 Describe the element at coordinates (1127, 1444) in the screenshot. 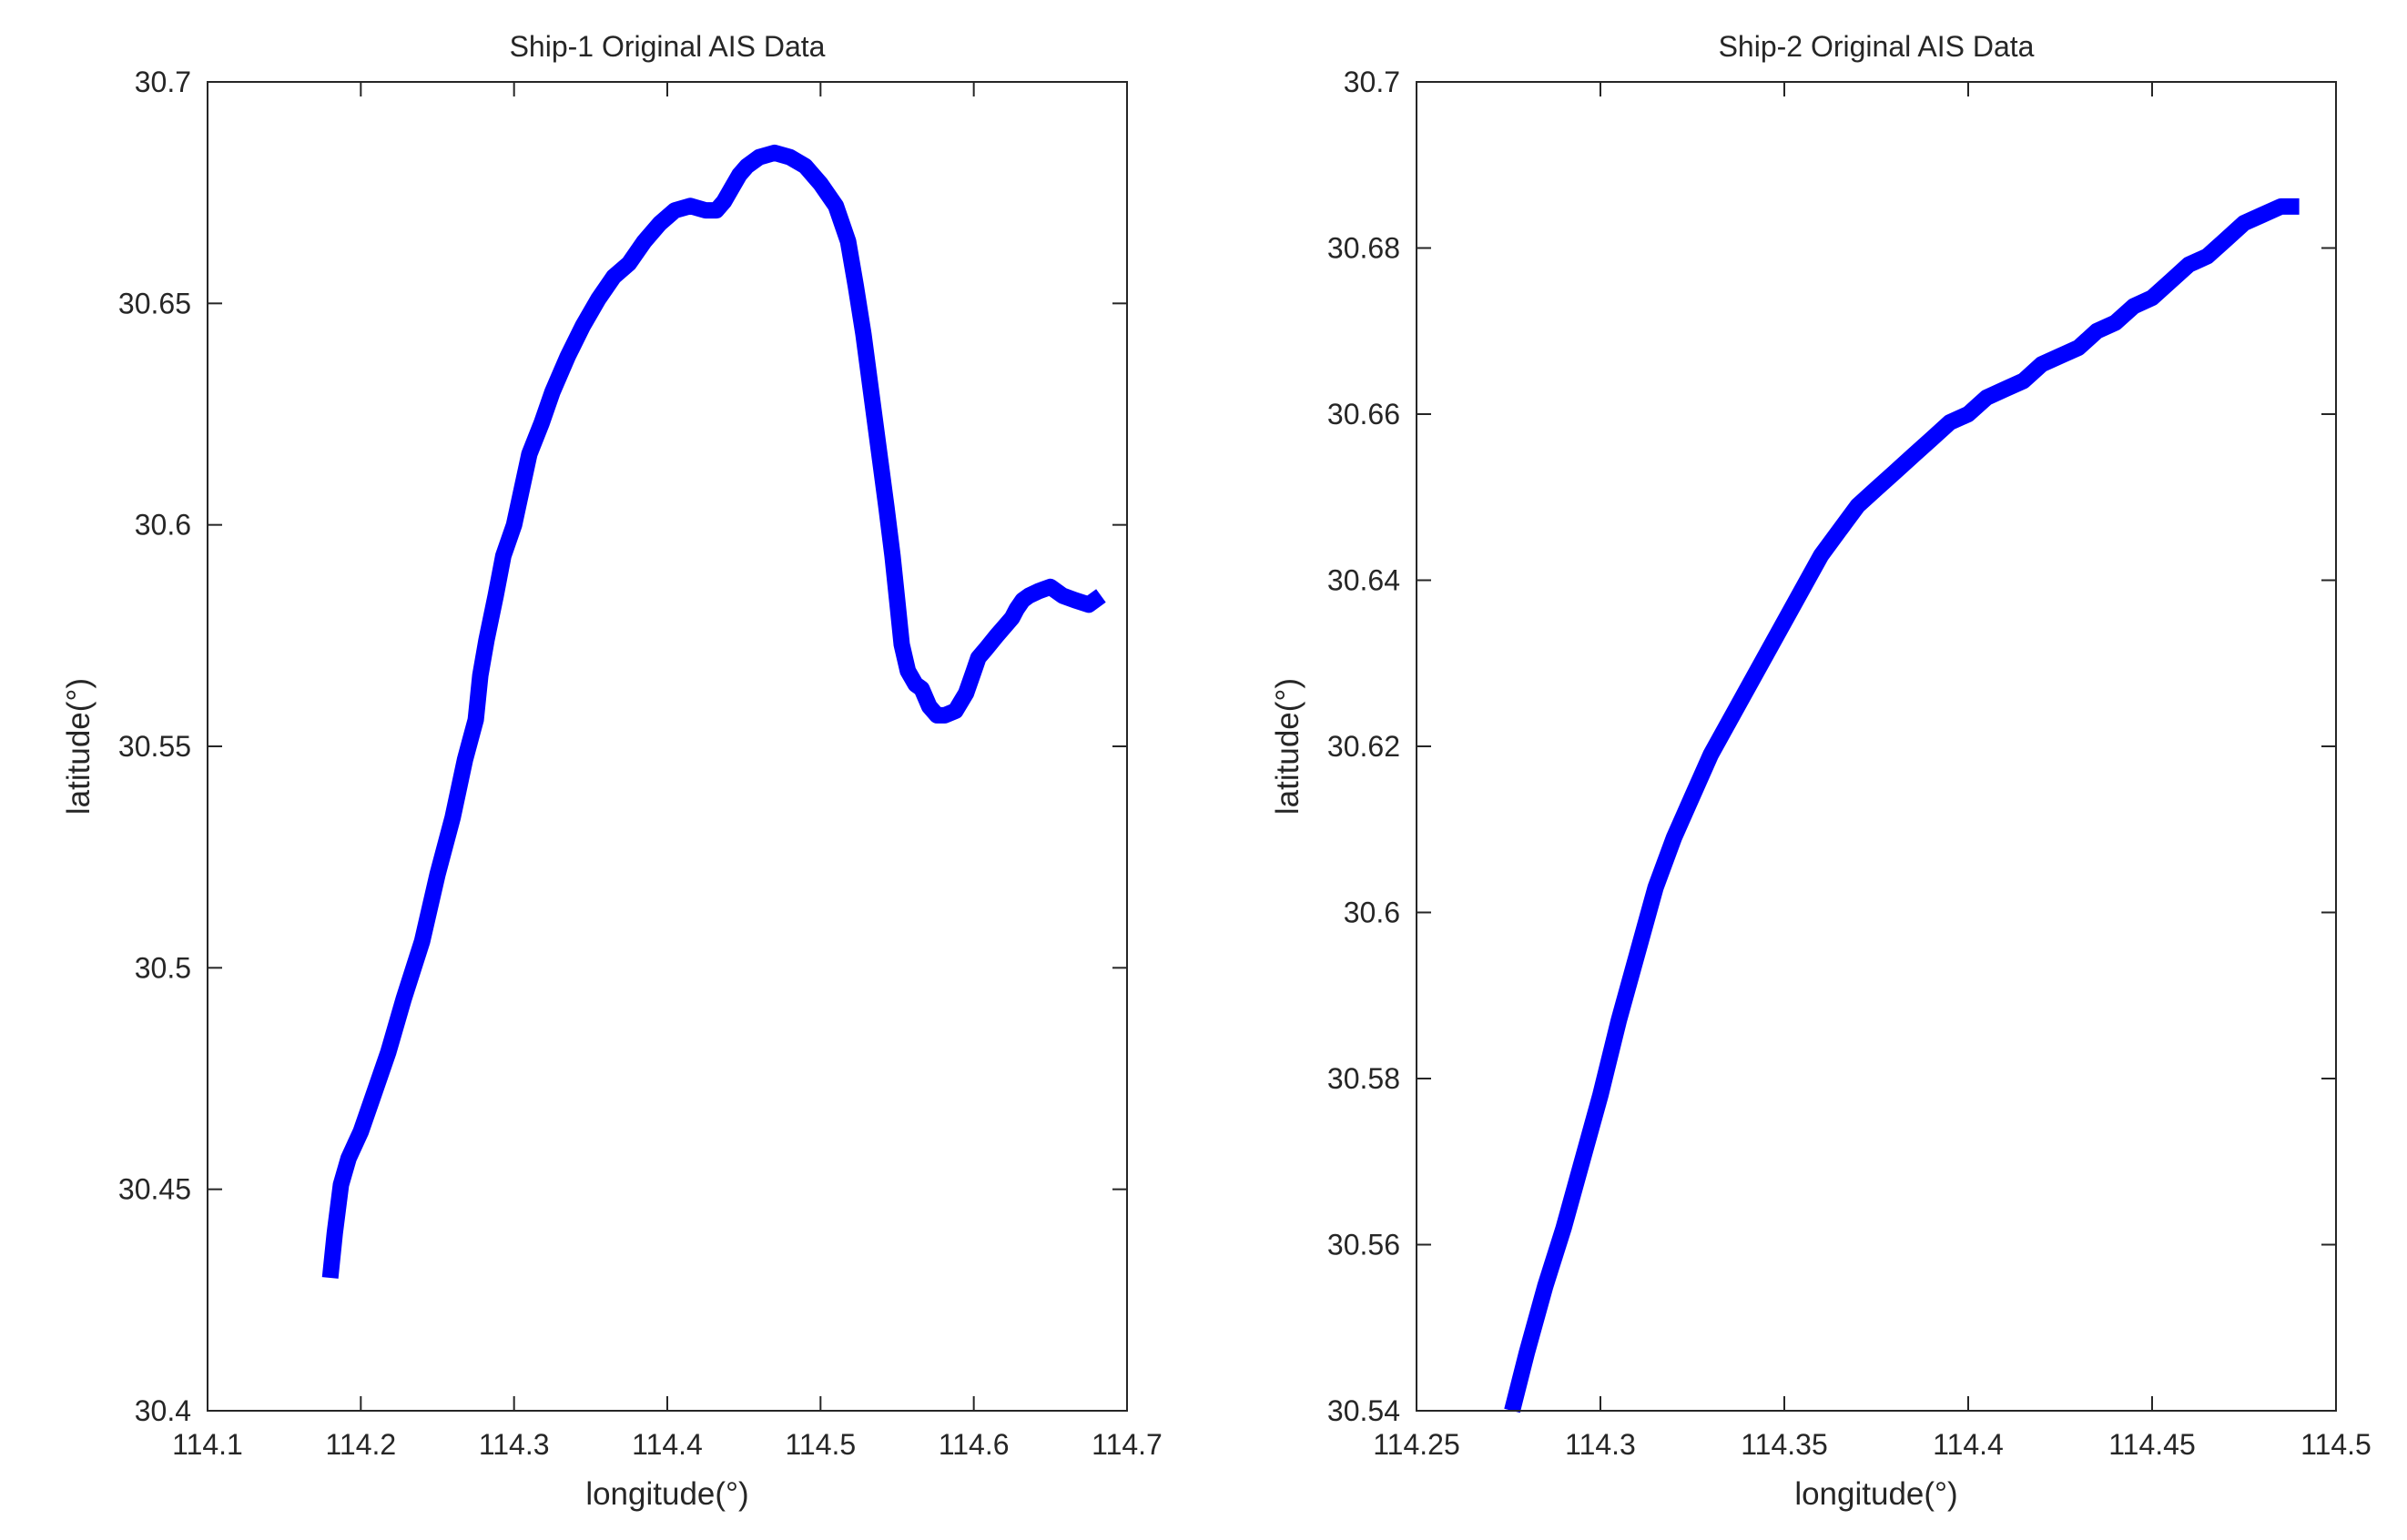

I see `x-tick-label: 114.7` at that location.